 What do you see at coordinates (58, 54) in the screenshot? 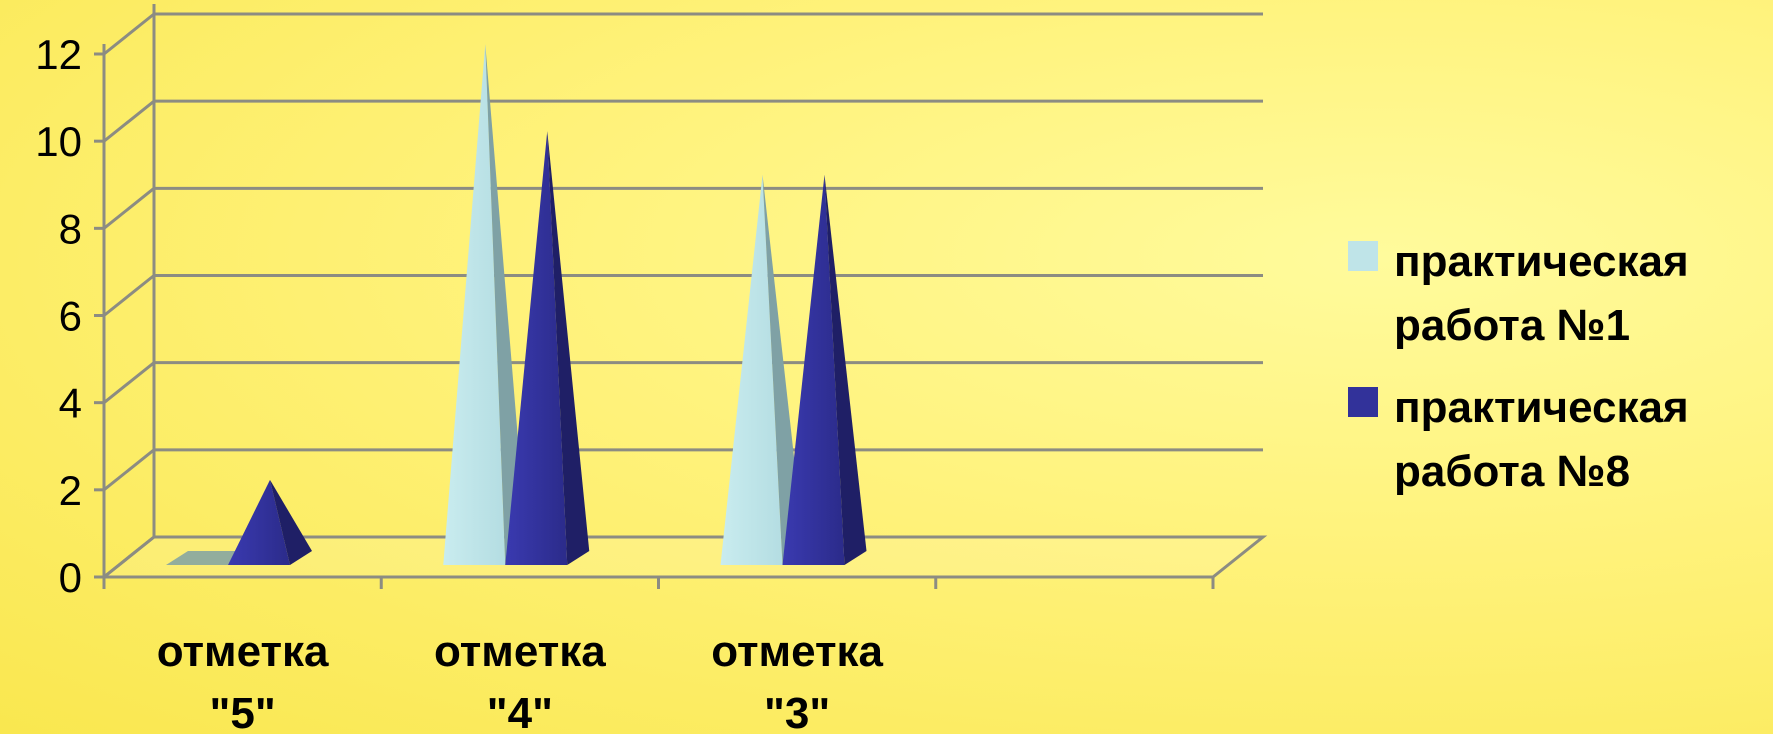
I see `y-tick-label: 12` at bounding box center [58, 54].